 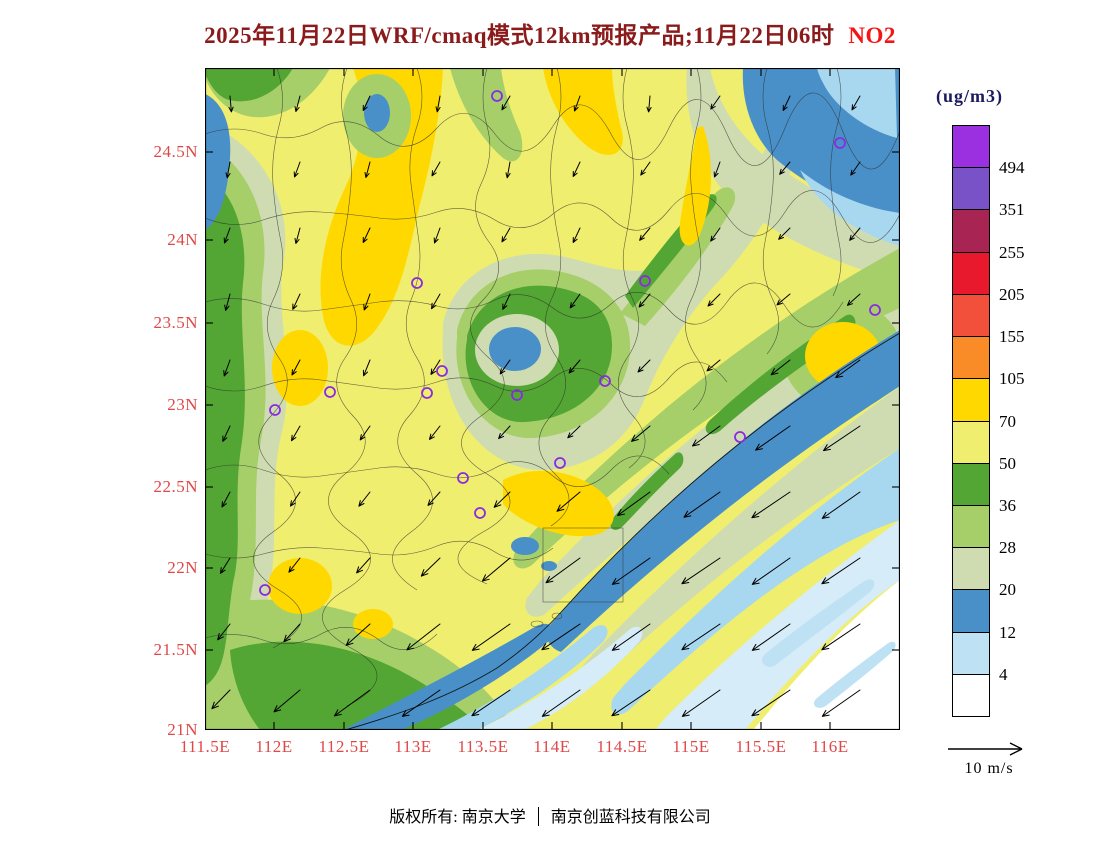 What do you see at coordinates (989, 758) in the screenshot?
I see `wind-reference: 10 m/s` at bounding box center [989, 758].